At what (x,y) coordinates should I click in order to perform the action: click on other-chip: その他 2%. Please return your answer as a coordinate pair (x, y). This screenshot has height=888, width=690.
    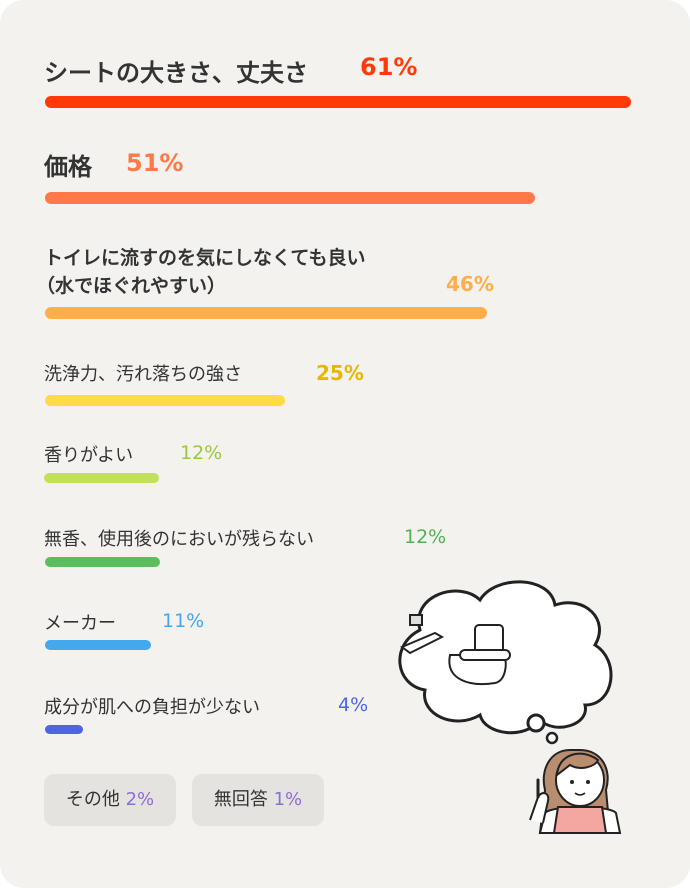
    Looking at the image, I should click on (110, 800).